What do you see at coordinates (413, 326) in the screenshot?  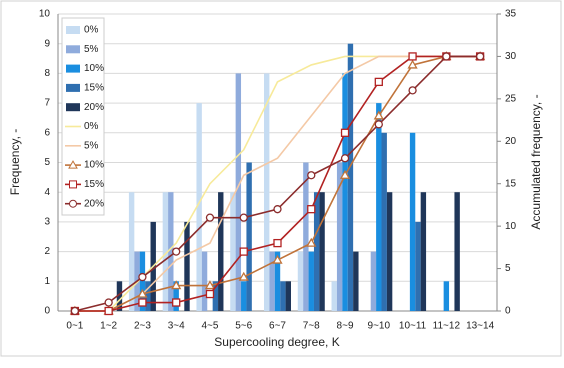 I see `x-tick-label: 10~11` at bounding box center [413, 326].